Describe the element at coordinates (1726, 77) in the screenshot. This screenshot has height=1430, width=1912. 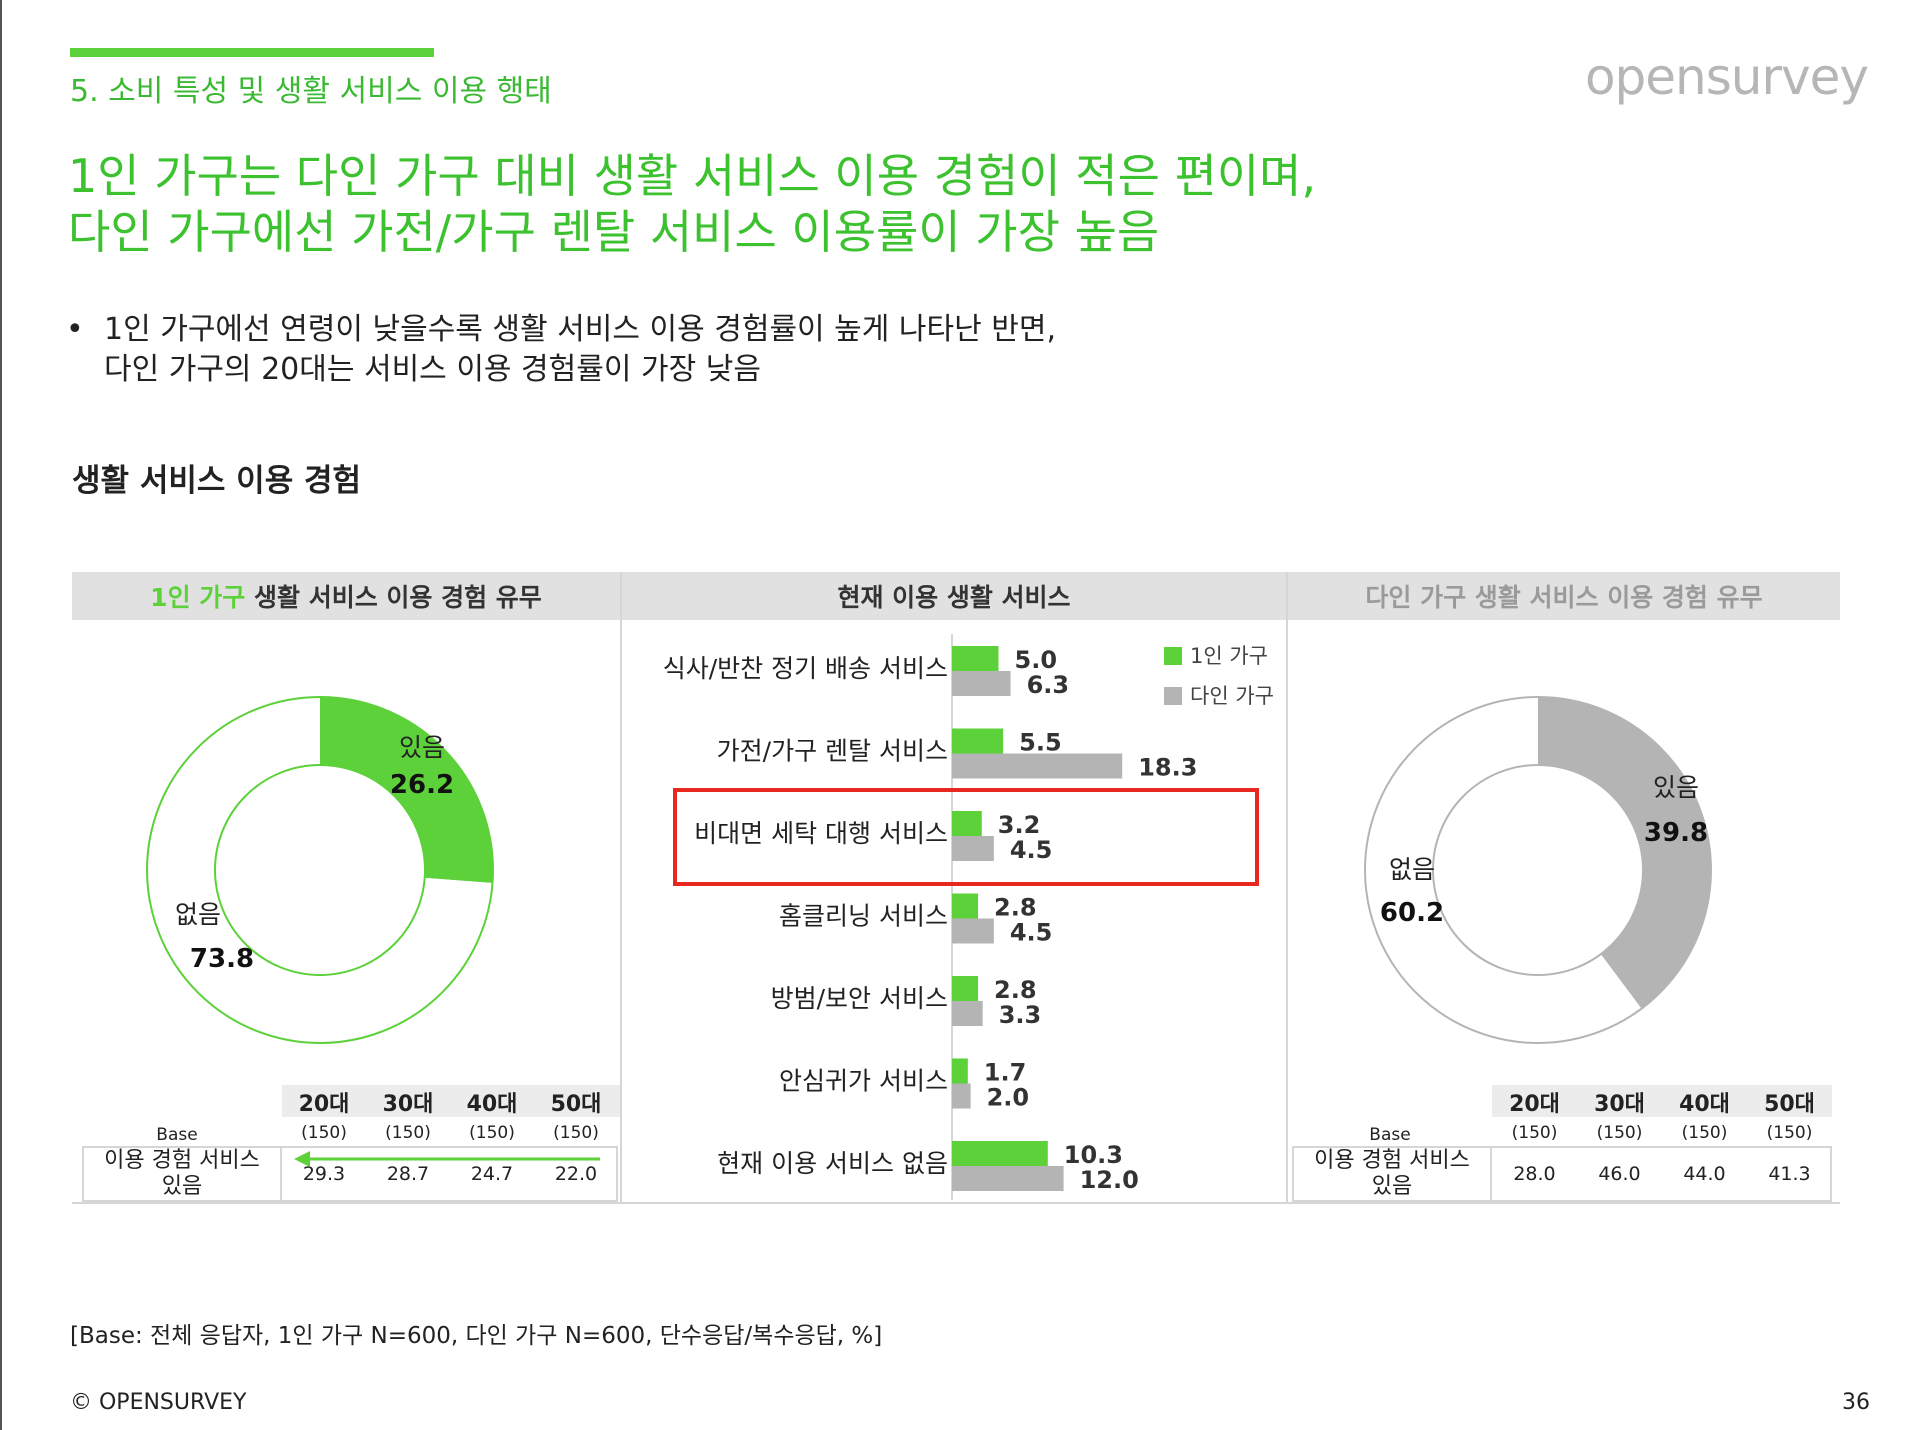
I see `opensurvey-logo: opensurvey` at that location.